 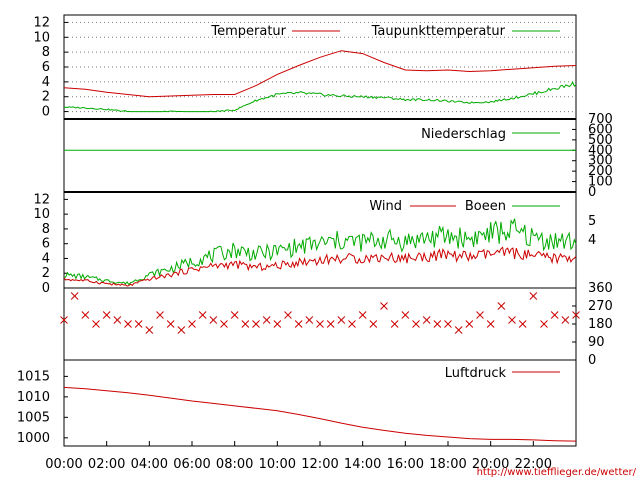 What do you see at coordinates (463, 134) in the screenshot?
I see `legend-precipitation-label: Niederschlag` at bounding box center [463, 134].